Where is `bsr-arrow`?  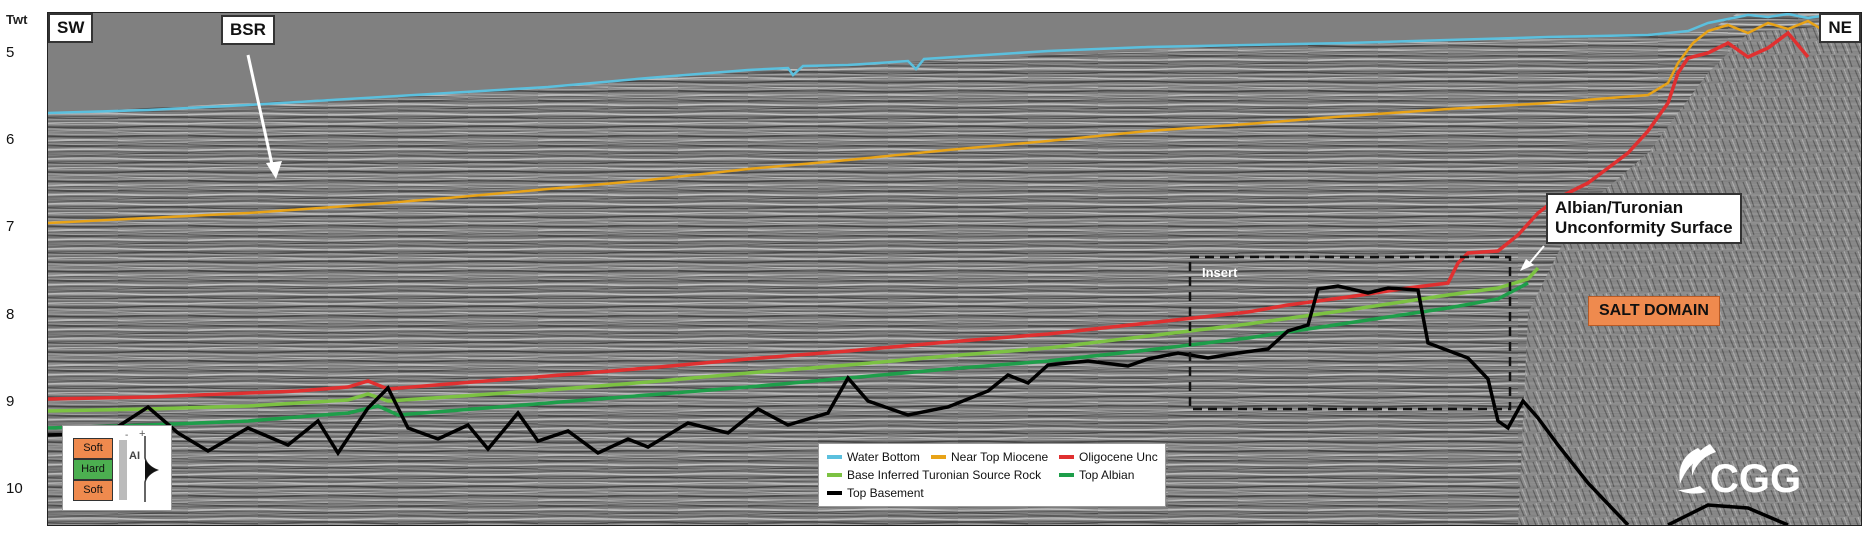
bsr-arrow is located at coordinates (260, 112).